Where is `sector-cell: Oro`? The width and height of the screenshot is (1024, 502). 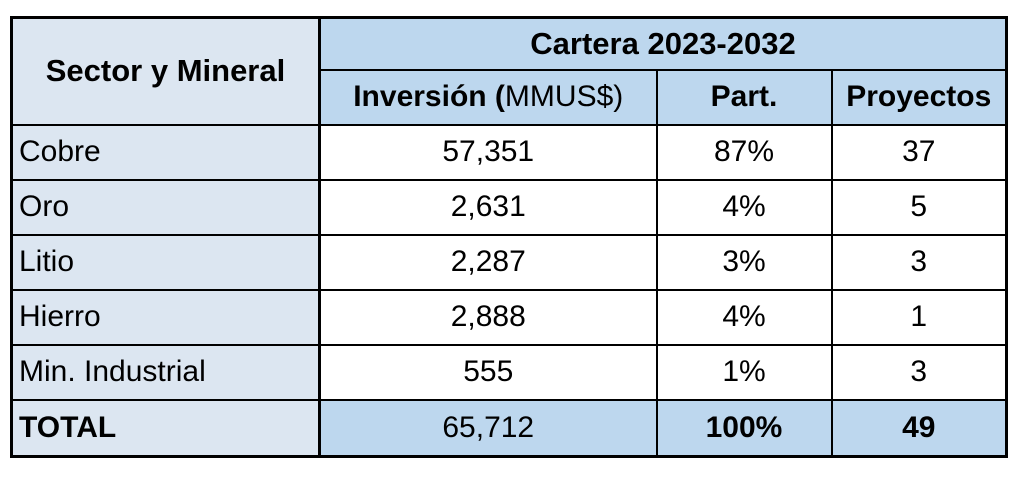
sector-cell: Oro is located at coordinates (165, 207).